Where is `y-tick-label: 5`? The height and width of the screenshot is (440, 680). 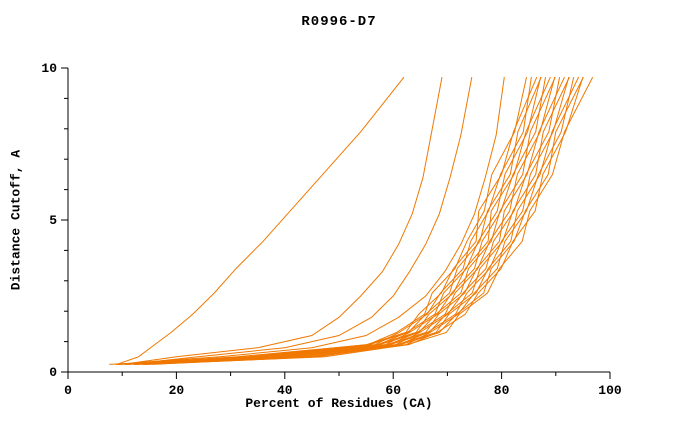 y-tick-label: 5 is located at coordinates (53, 220).